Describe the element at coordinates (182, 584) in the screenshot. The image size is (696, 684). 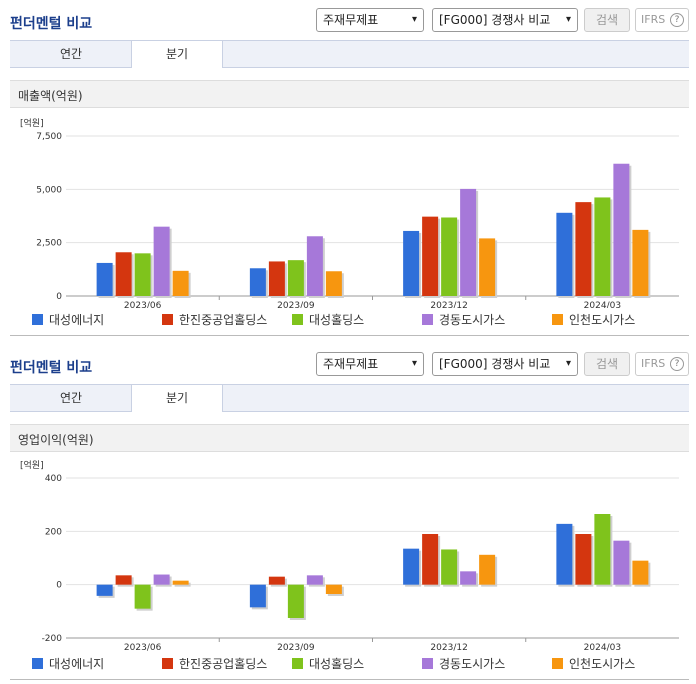
I see `bar-shadow` at that location.